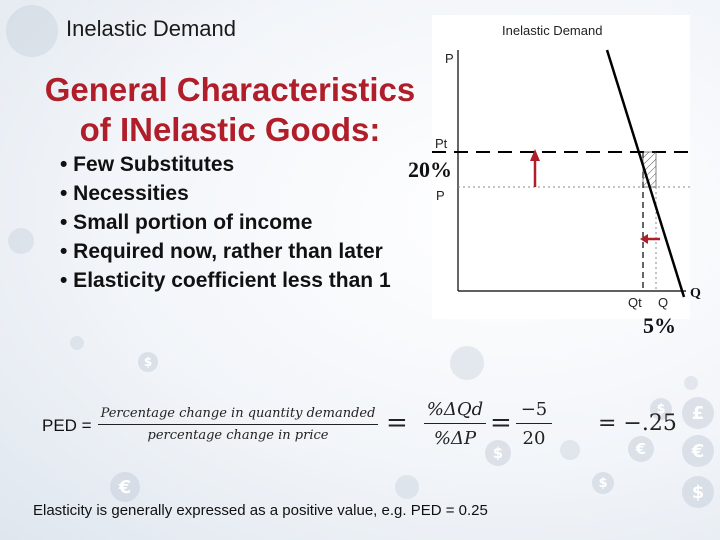 The height and width of the screenshot is (540, 720). What do you see at coordinates (124, 193) in the screenshot?
I see `list-item: • Necessities` at bounding box center [124, 193].